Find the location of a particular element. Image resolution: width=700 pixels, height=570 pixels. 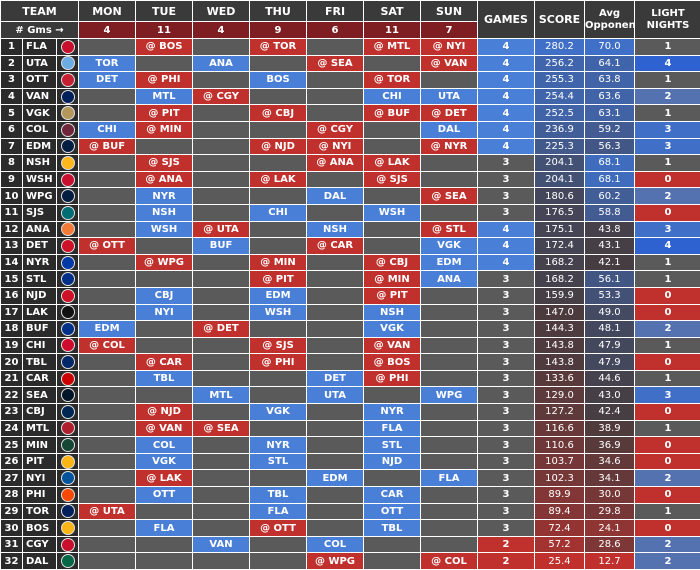

game-cell-tue: @ PIT is located at coordinates (164, 113).